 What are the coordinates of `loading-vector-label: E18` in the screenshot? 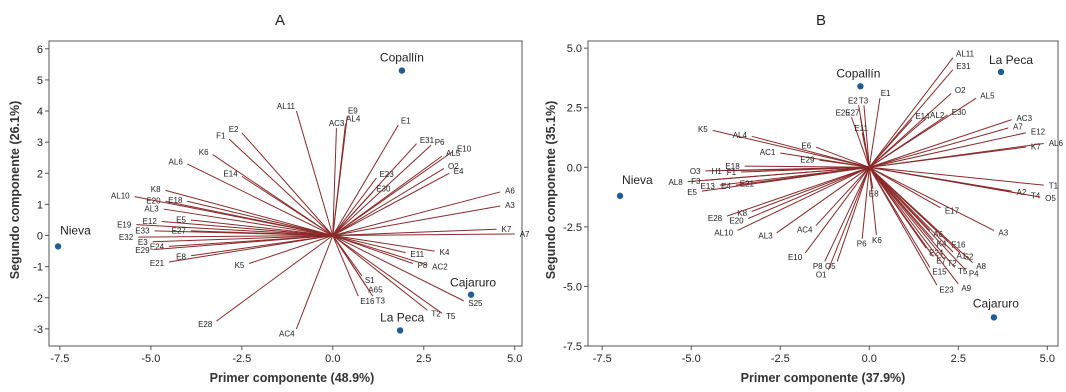 It's located at (175, 200).